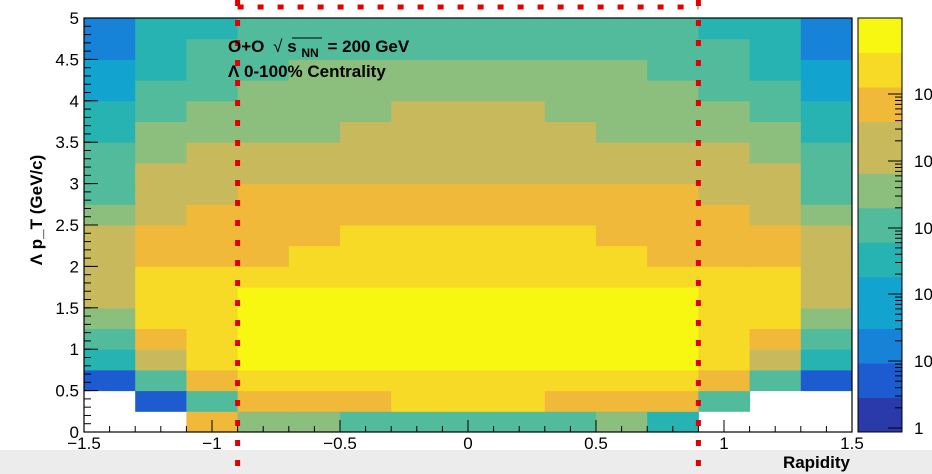  I want to click on y-tick-label: 2, so click(74, 266).